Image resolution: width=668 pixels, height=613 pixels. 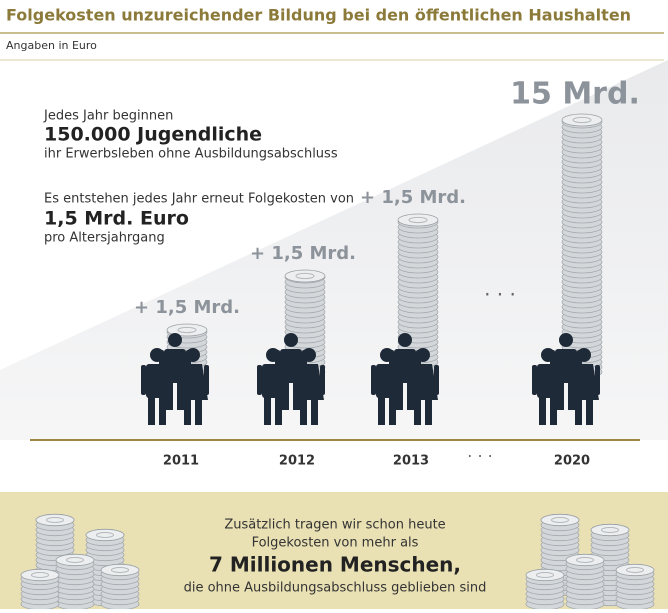 What do you see at coordinates (334, 525) in the screenshot?
I see `footer-text: Zusätzlich tragen wir schon heute` at bounding box center [334, 525].